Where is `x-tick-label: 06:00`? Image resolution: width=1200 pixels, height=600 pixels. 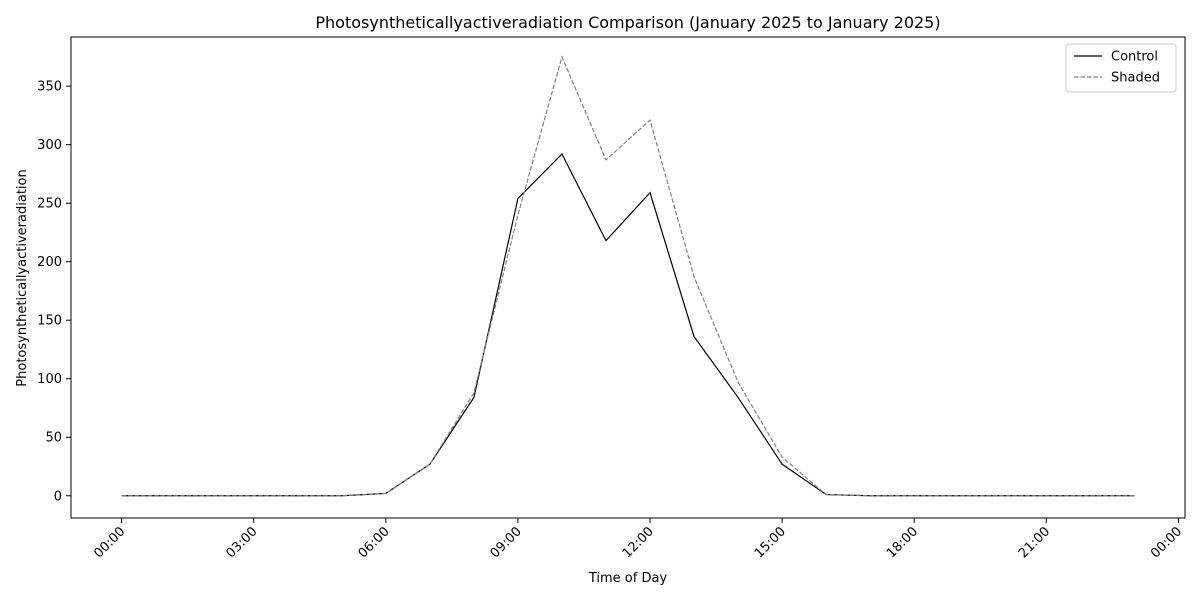 x-tick-label: 06:00 is located at coordinates (374, 542).